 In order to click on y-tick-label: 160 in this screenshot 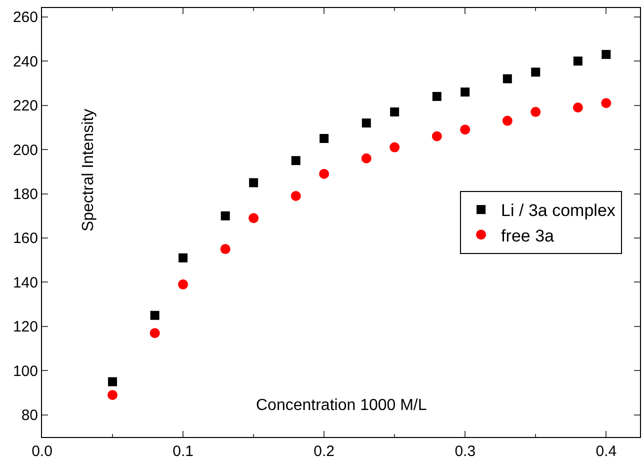, I will do `click(25, 239)`.